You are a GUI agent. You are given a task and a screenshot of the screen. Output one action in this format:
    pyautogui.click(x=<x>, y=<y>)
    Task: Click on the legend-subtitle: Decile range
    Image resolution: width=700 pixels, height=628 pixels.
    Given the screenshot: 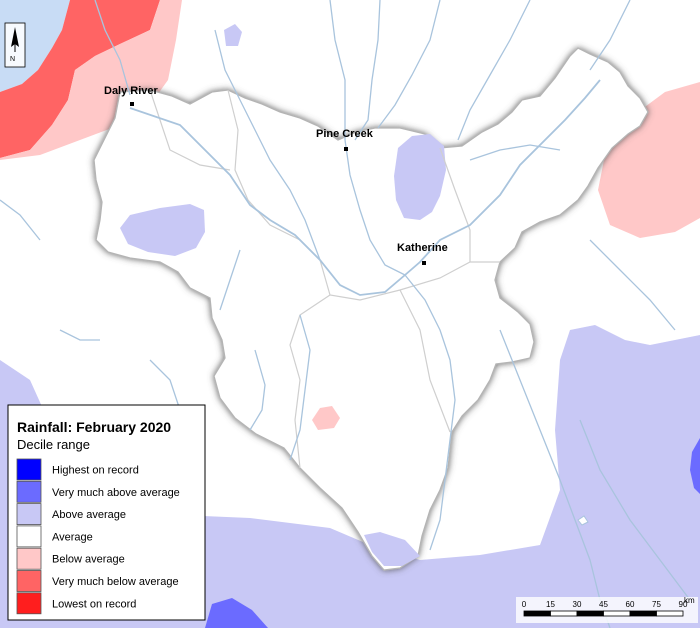 What is the action you would take?
    pyautogui.click(x=53, y=444)
    